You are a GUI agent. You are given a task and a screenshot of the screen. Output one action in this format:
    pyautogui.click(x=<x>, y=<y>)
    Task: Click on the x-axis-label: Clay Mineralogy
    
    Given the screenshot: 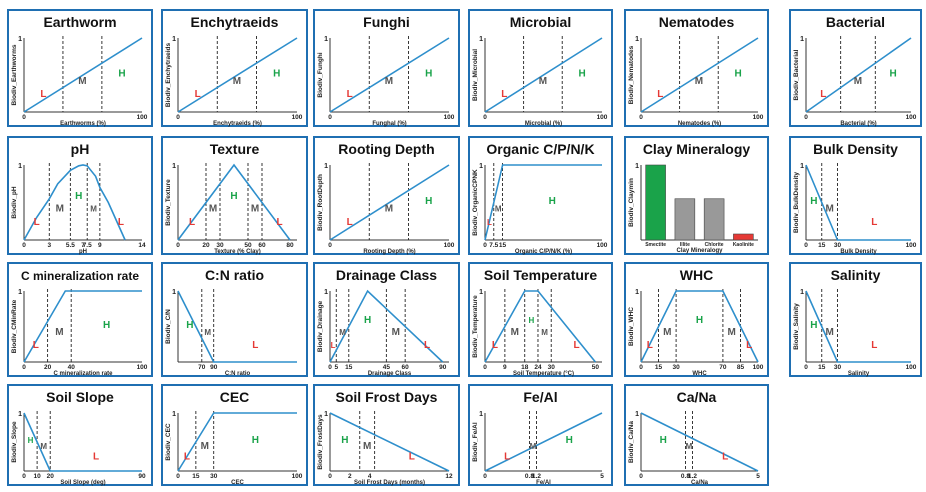 What is the action you would take?
    pyautogui.click(x=699, y=251)
    